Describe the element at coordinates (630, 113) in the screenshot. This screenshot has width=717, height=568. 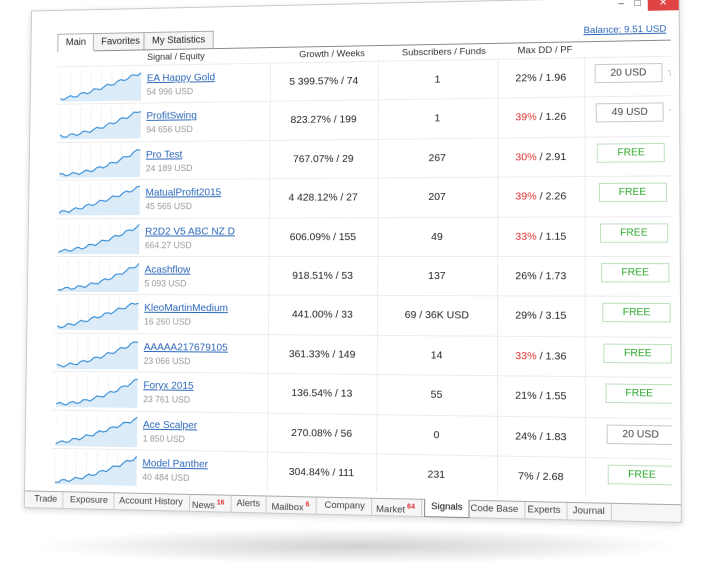
I see `subscribe-button: 49 USD` at that location.